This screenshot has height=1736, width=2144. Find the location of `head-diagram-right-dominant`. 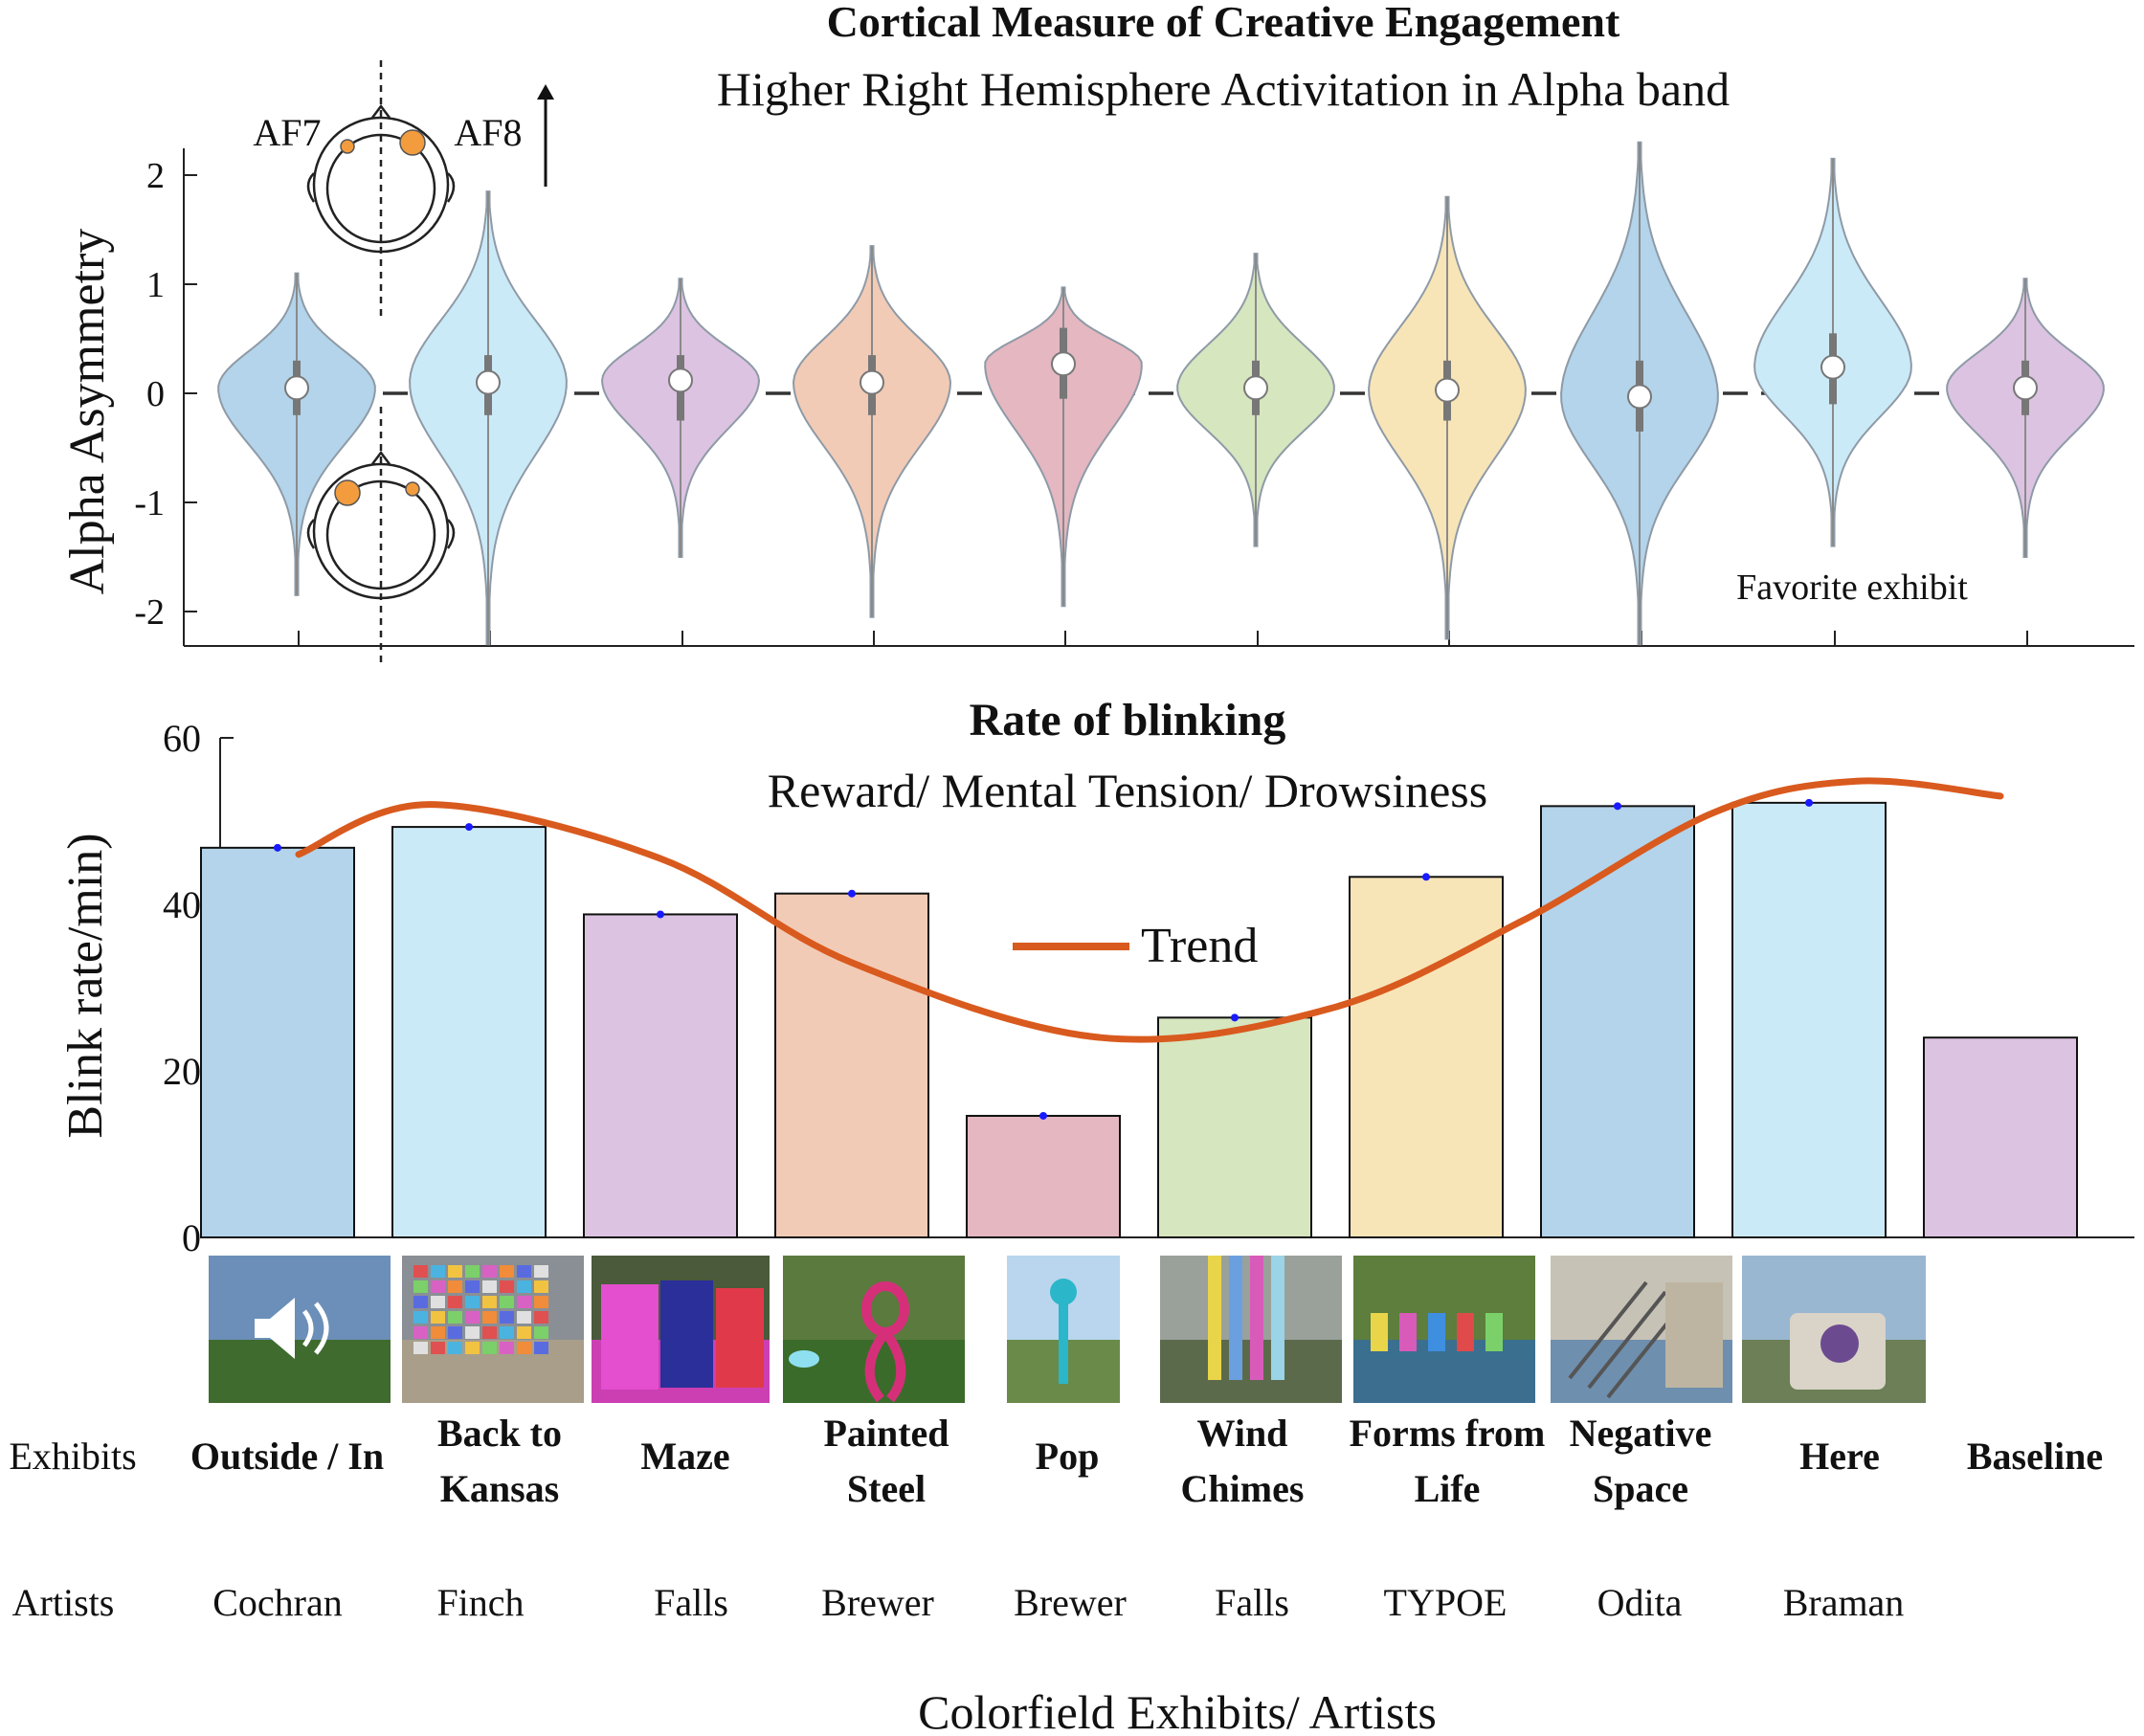

head-diagram-right-dominant is located at coordinates (430, 189).